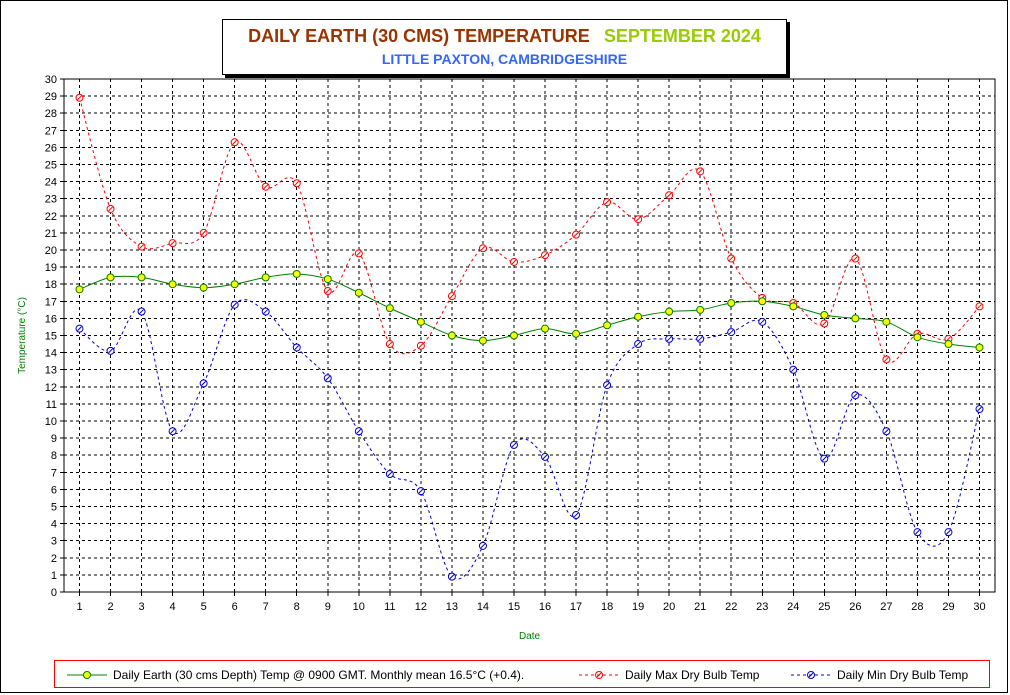 The height and width of the screenshot is (695, 1010). Describe the element at coordinates (110, 607) in the screenshot. I see `x-tick-label: 2` at that location.